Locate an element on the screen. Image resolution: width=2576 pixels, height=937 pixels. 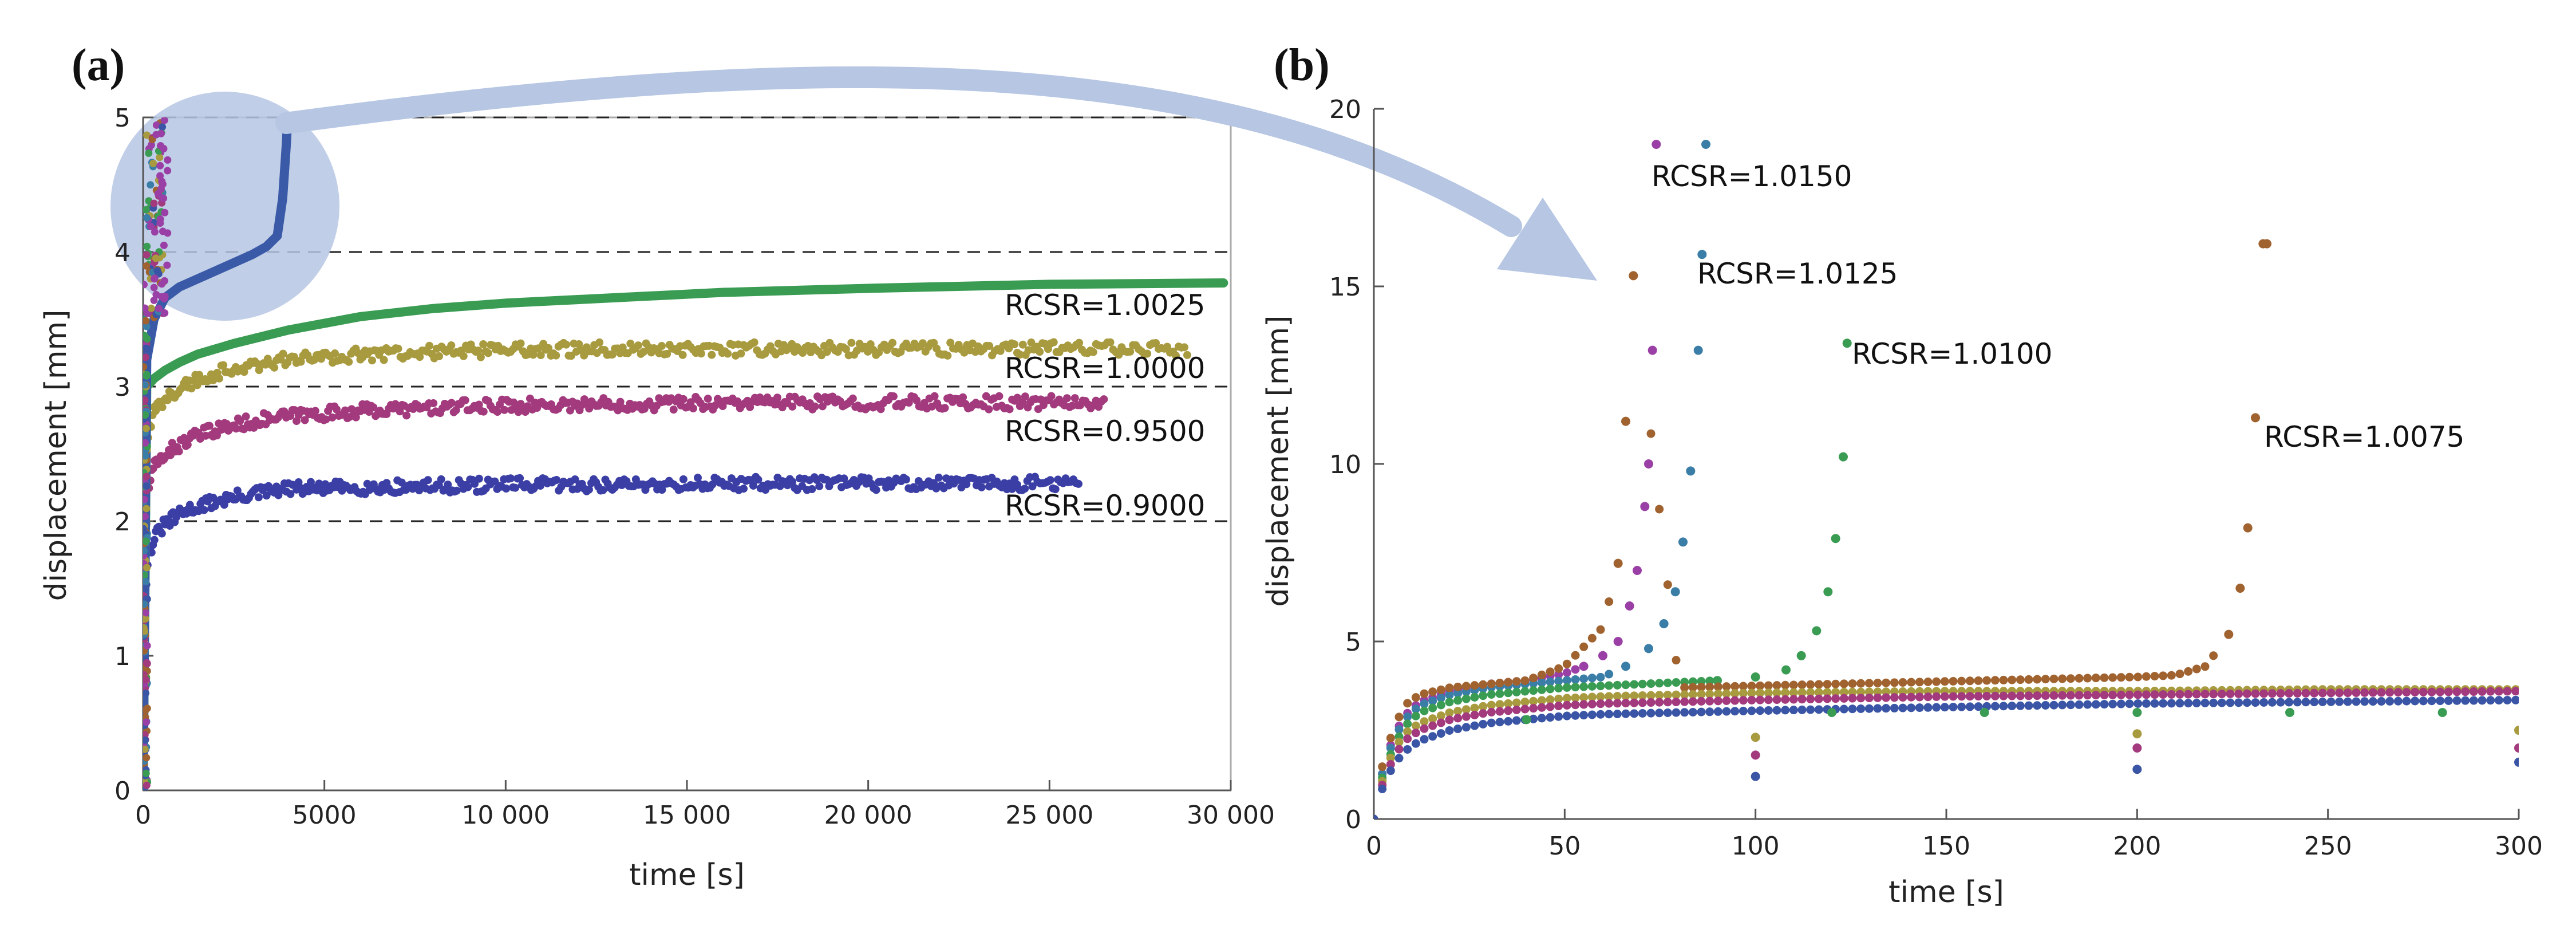
annotation-rcsr-1-0100: RCSR=1.0100 is located at coordinates (1952, 354).